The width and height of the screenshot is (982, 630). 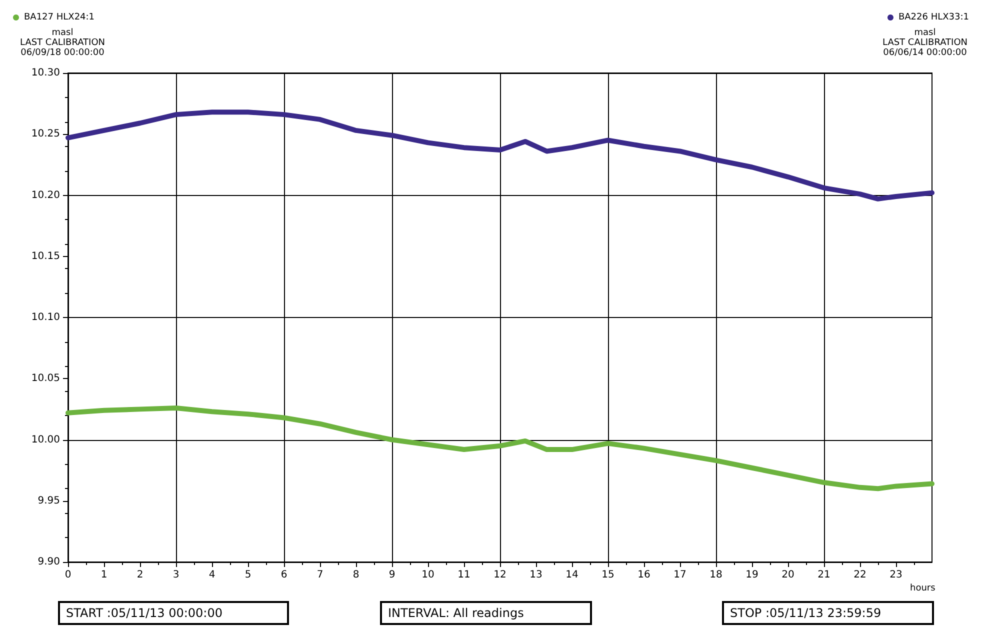 What do you see at coordinates (392, 575) in the screenshot?
I see `x-tick-label: 9` at bounding box center [392, 575].